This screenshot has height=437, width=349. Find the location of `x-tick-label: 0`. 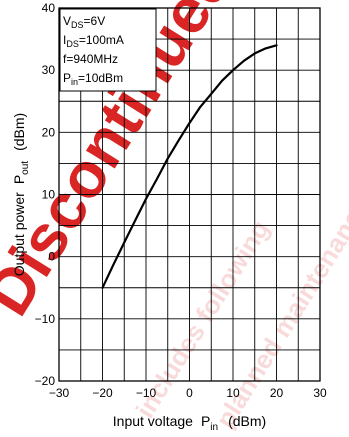

x-tick-label: 0 is located at coordinates (189, 393).